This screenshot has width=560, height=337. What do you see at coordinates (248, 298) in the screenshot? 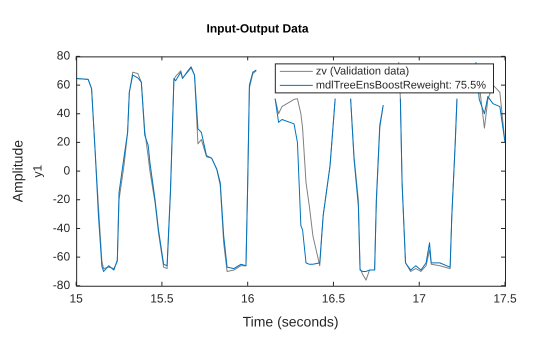
I see `x-tick-label: 16` at bounding box center [248, 298].